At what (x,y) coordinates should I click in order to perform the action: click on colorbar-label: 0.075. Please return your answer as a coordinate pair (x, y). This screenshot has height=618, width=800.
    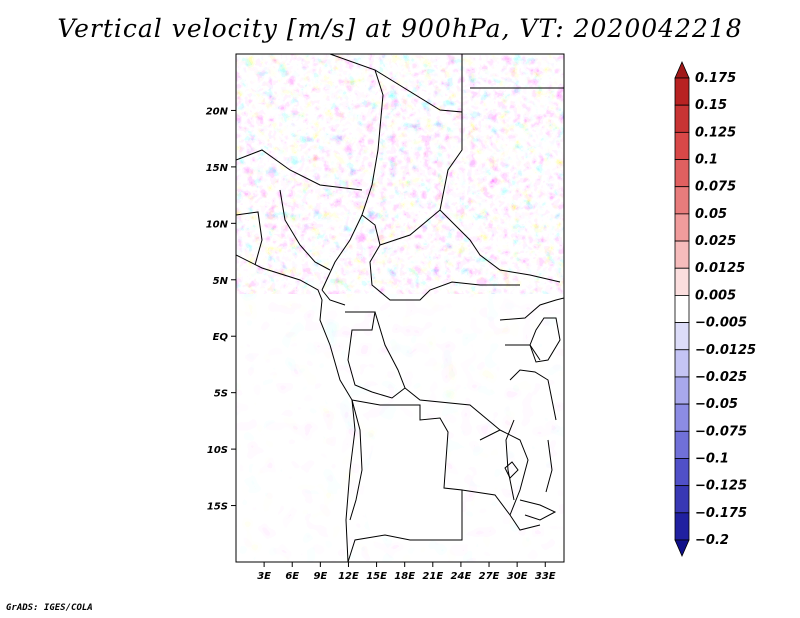
    Looking at the image, I should click on (715, 187).